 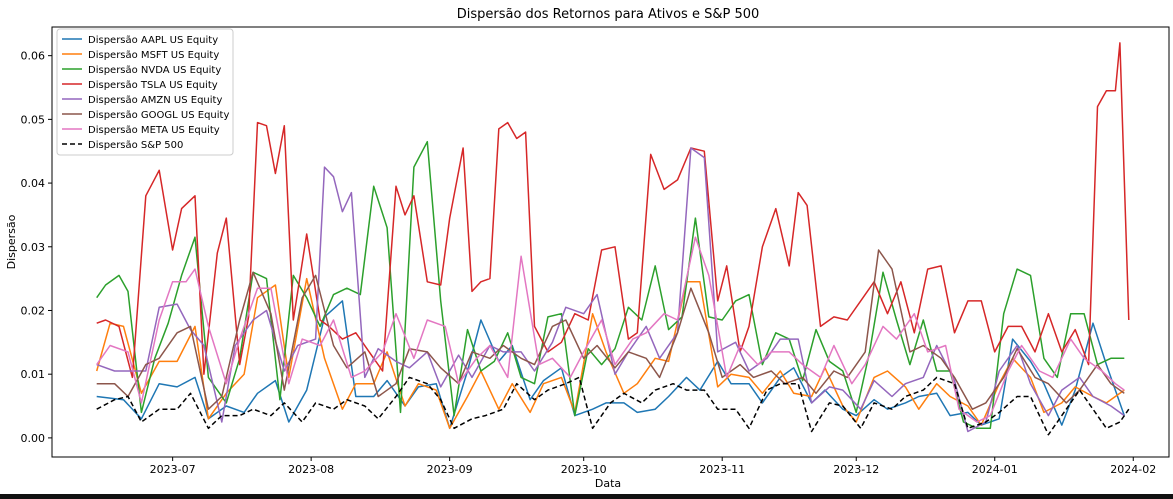 I want to click on x-tick-label-3: 2023-10, so click(x=584, y=469).